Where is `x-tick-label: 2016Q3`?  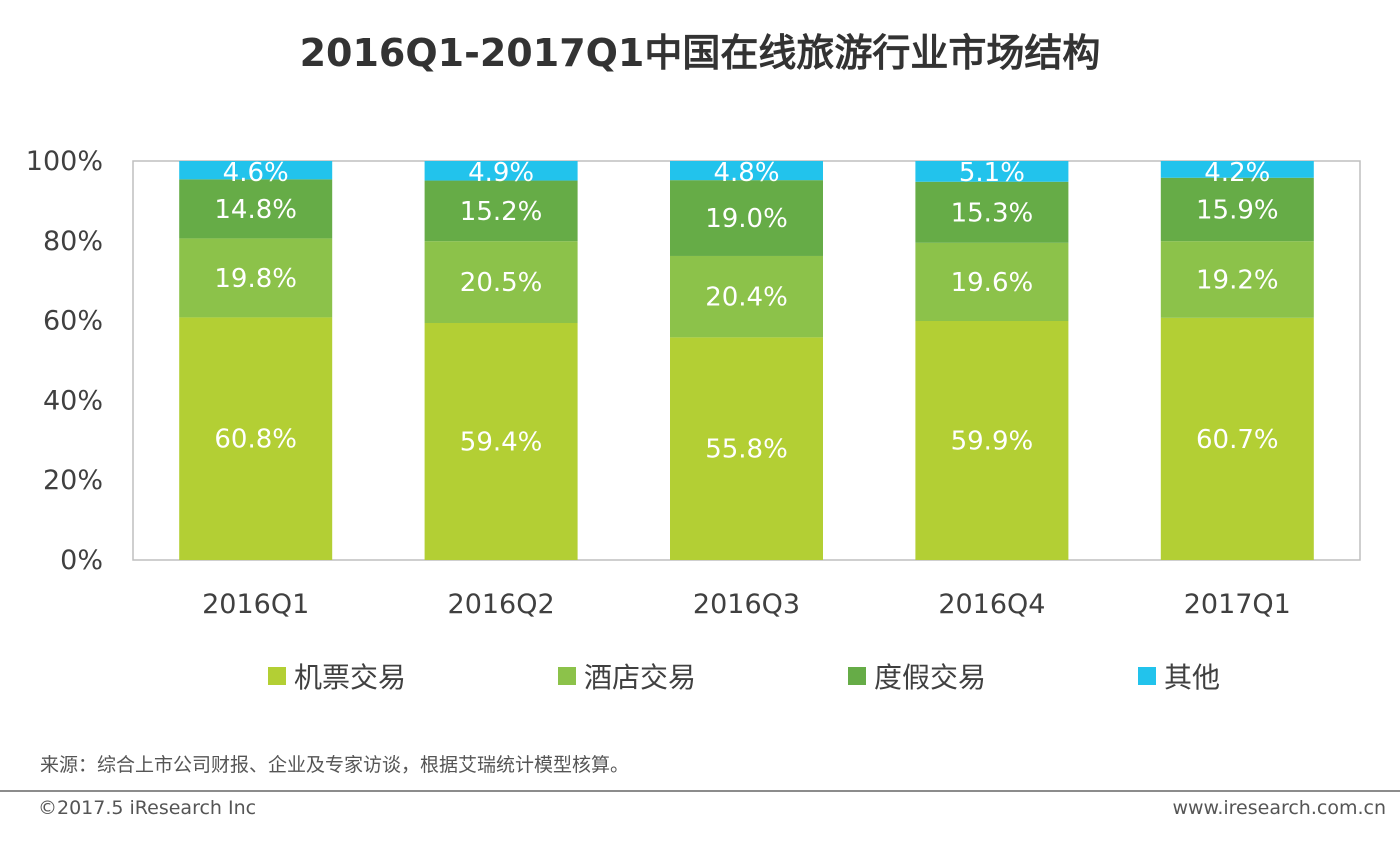 x-tick-label: 2016Q3 is located at coordinates (746, 604).